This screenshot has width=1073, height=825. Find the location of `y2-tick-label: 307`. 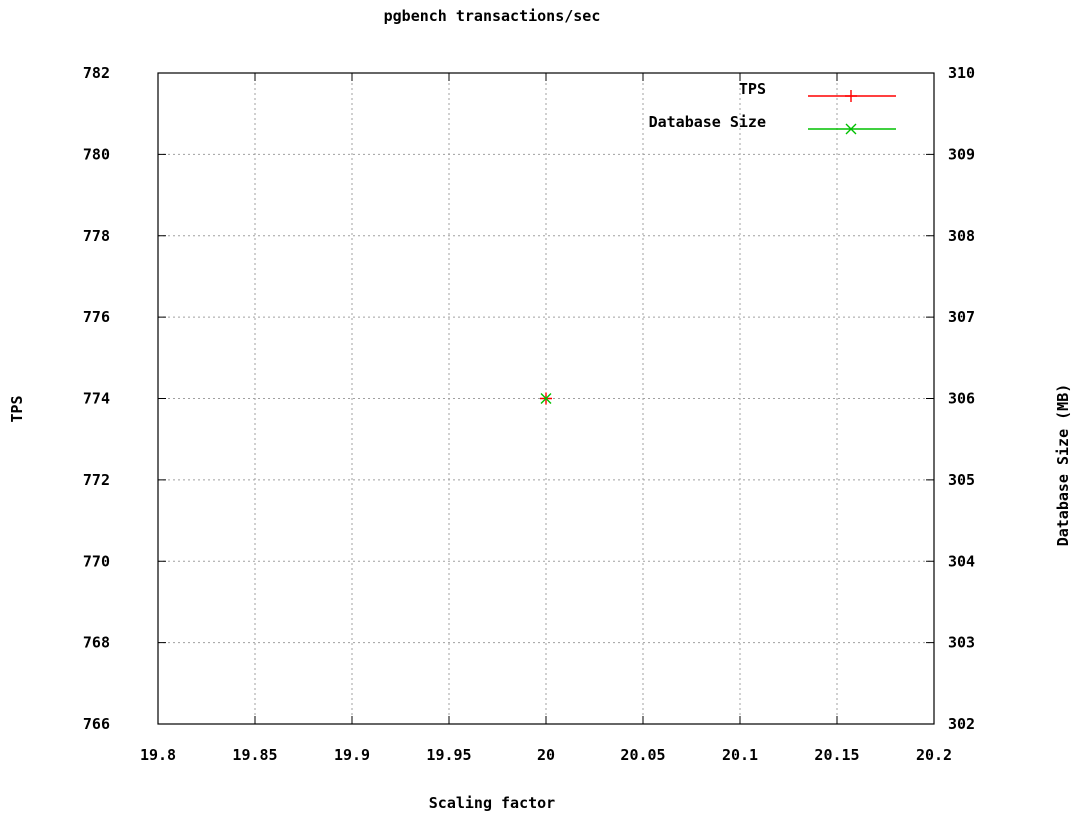

y2-tick-label: 307 is located at coordinates (961, 317).